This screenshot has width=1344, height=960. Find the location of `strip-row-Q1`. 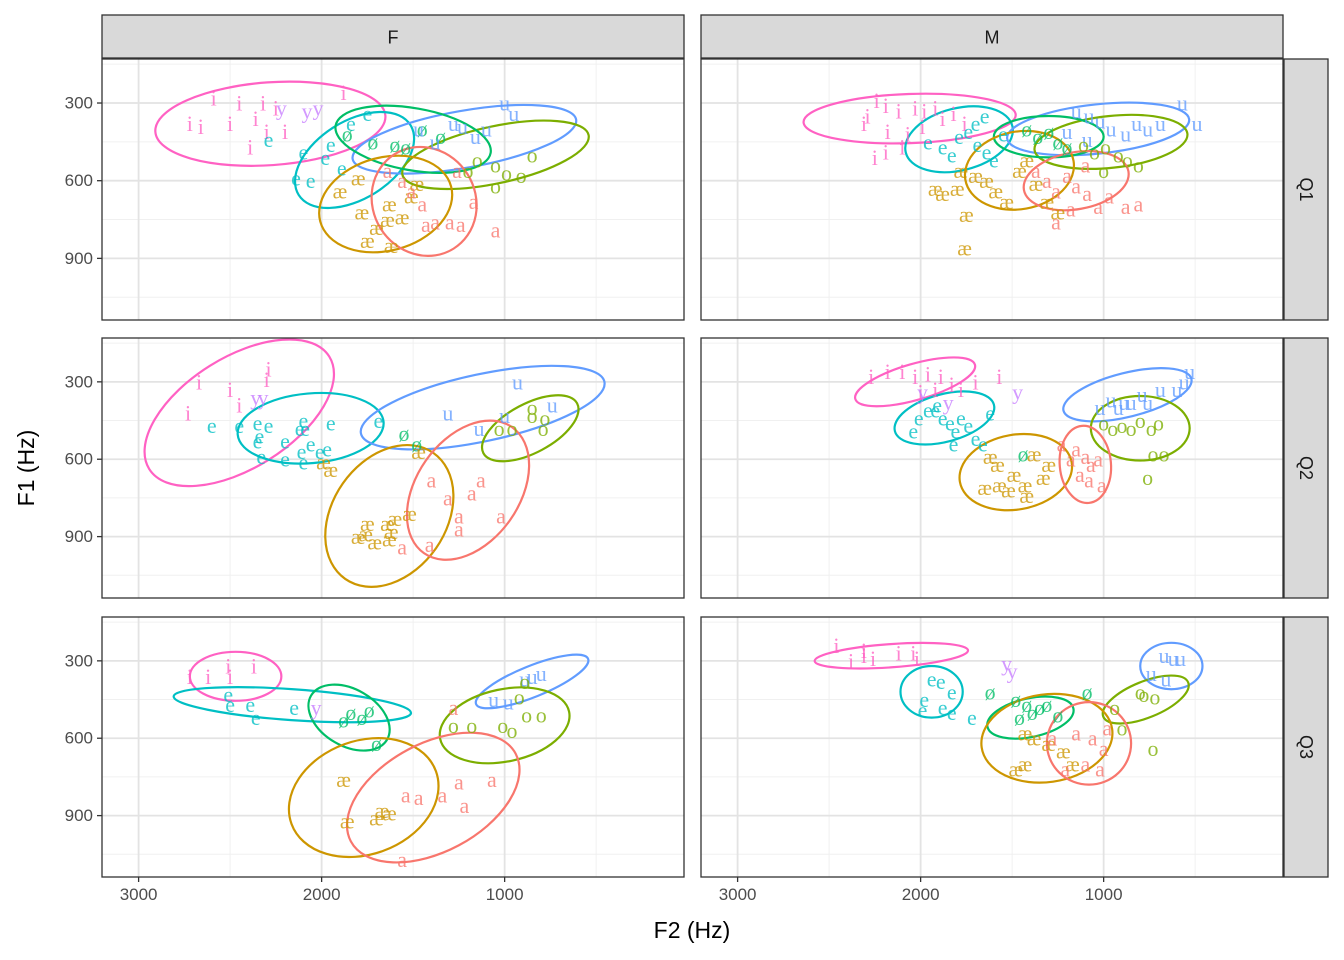

strip-row-Q1 is located at coordinates (1306, 189).